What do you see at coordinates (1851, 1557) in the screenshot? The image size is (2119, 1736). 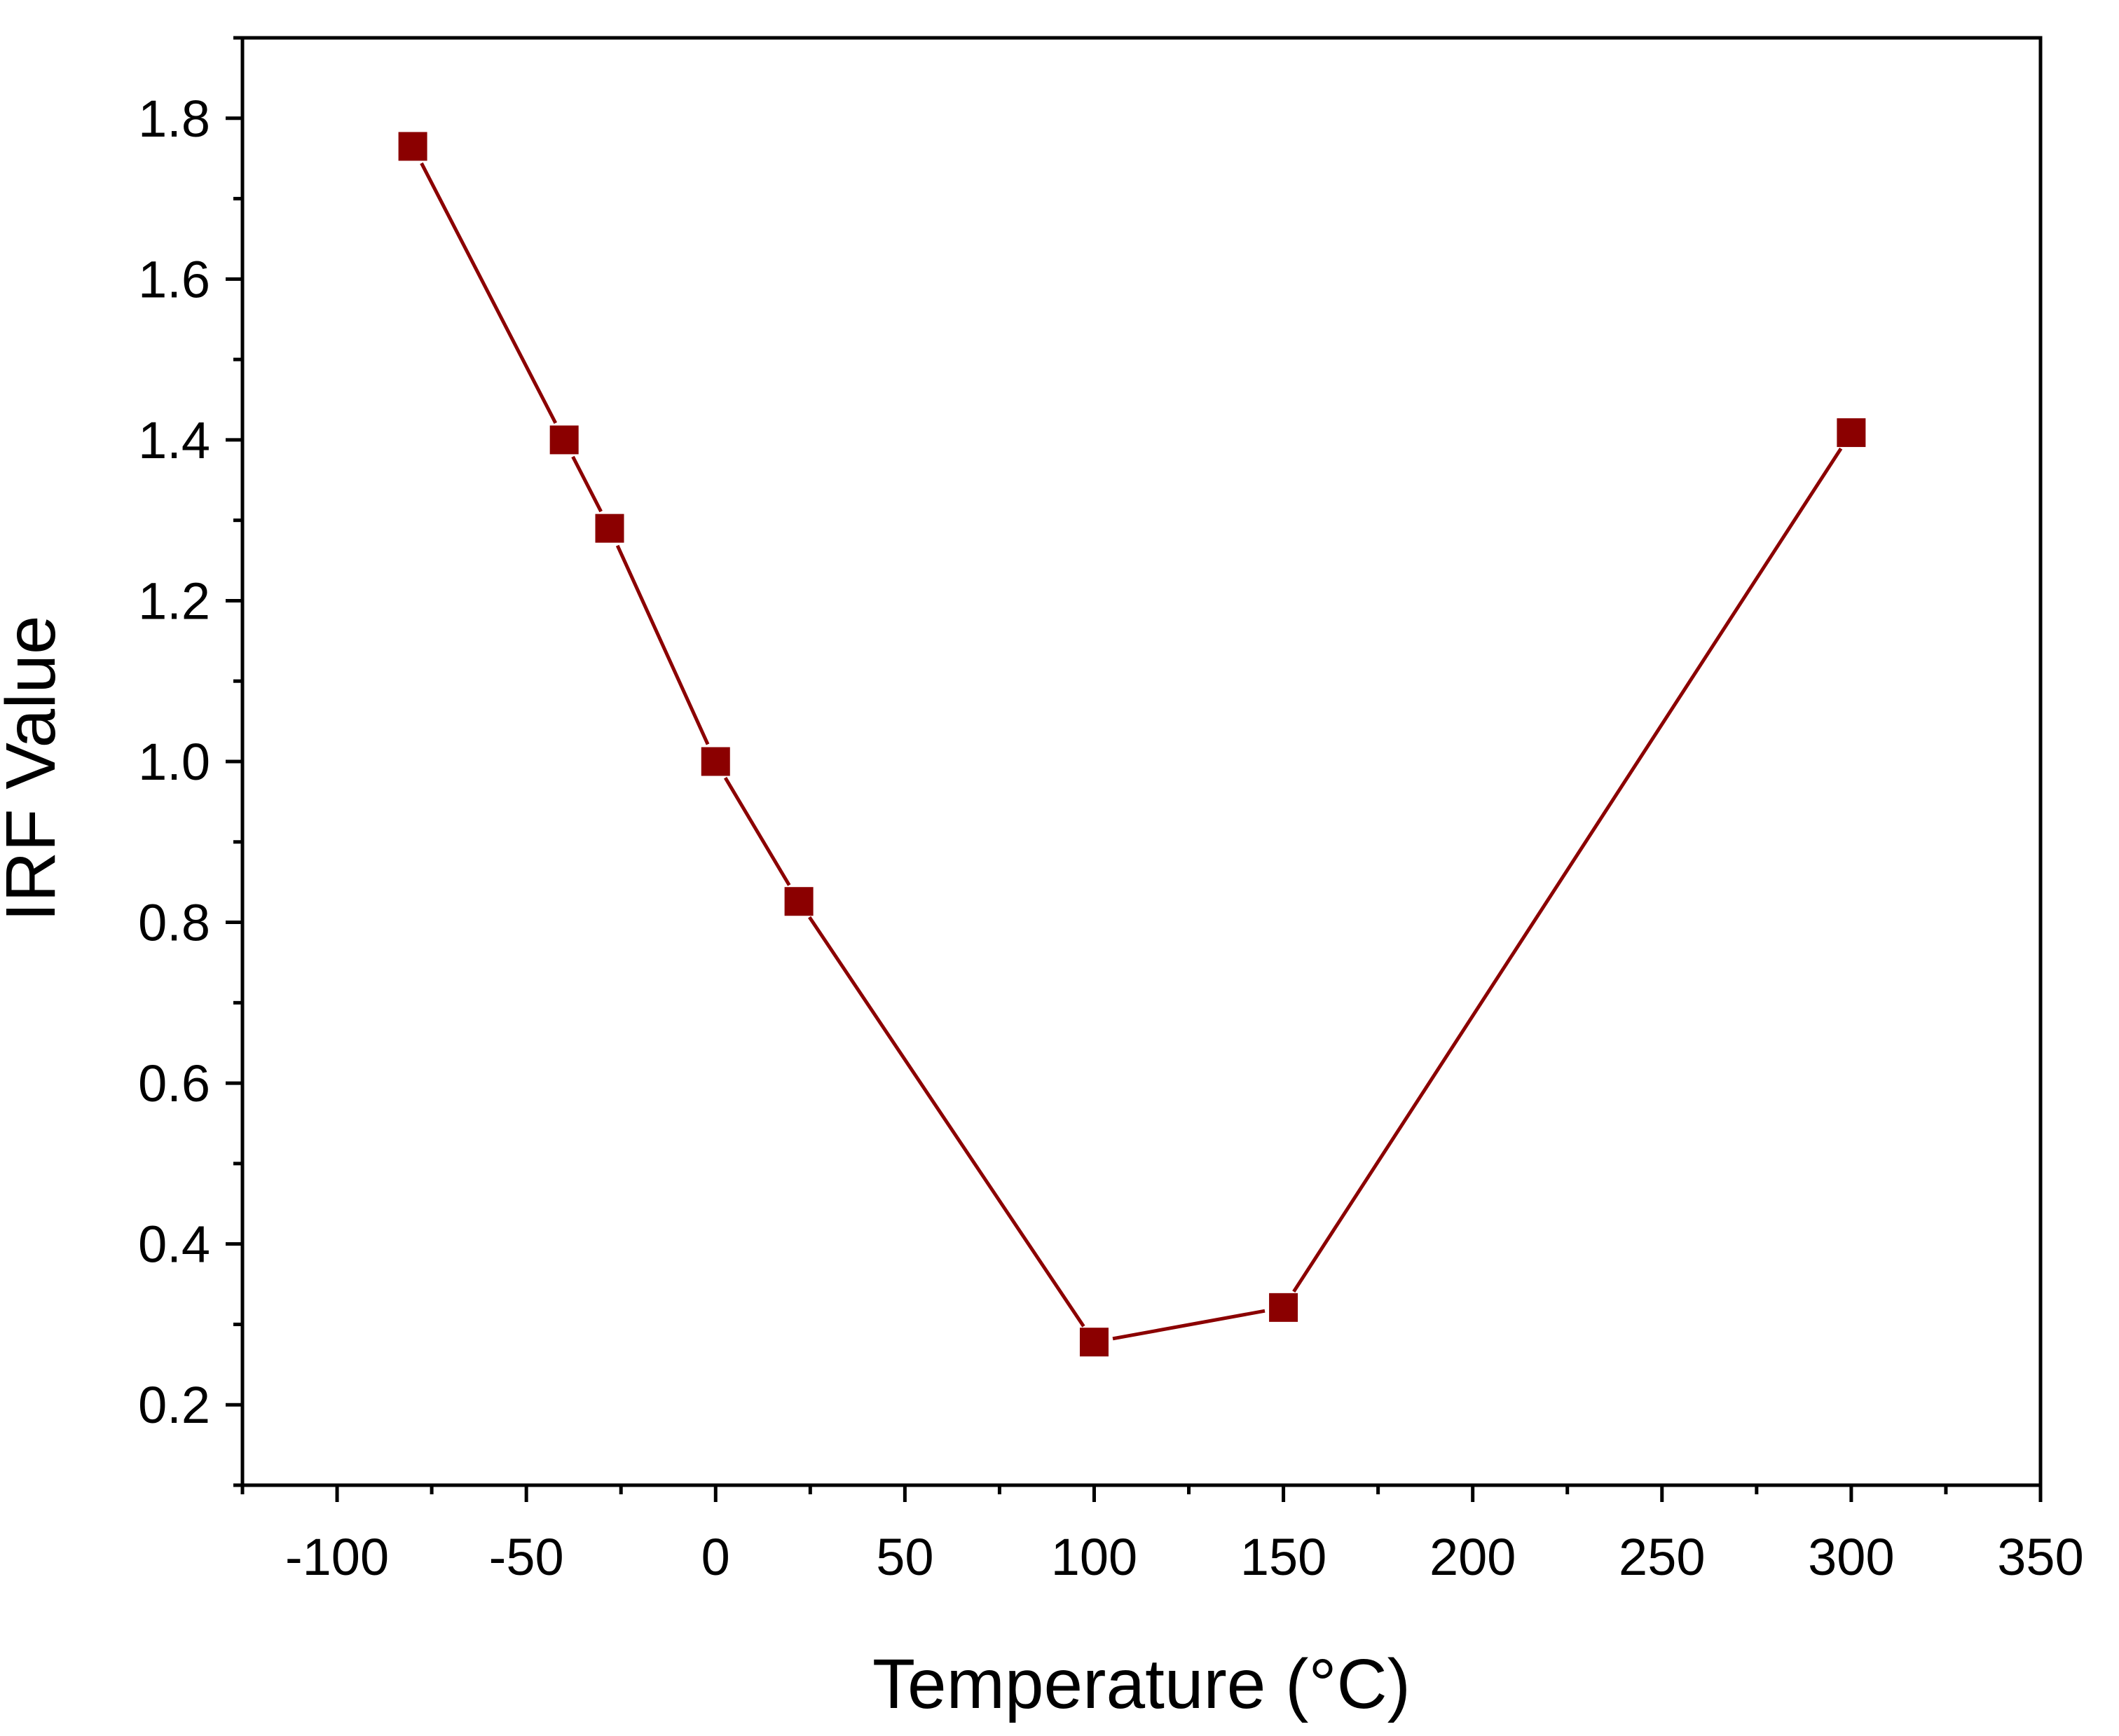 I see `x-tick-label: 300` at bounding box center [1851, 1557].